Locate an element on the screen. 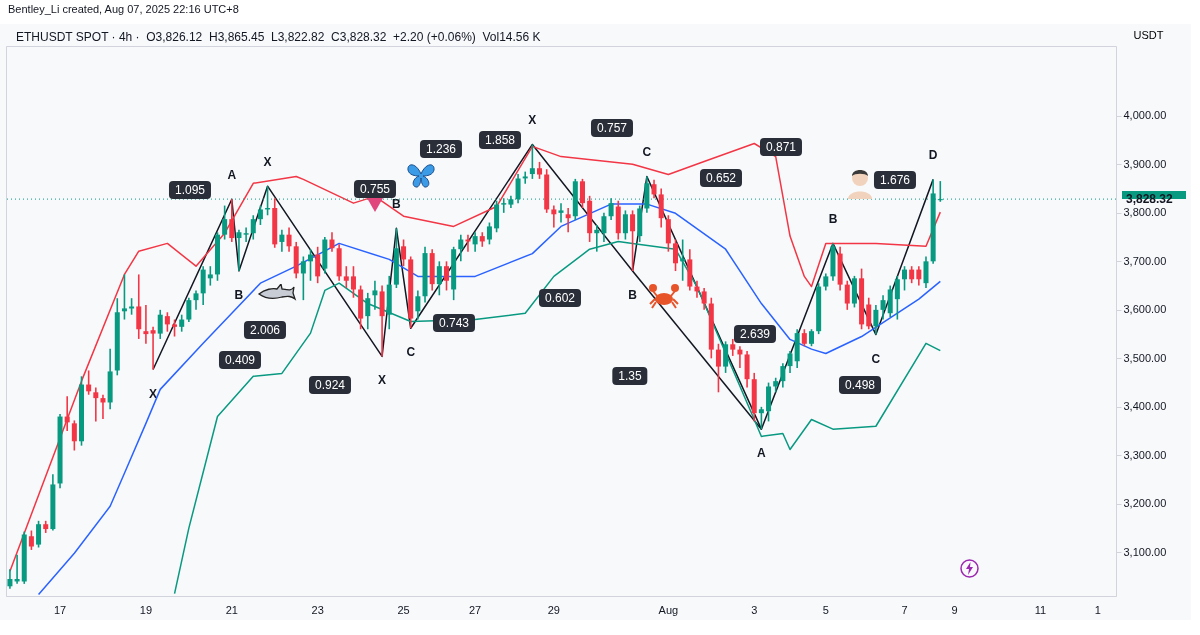 This screenshot has width=1200, height=635. annotation: 0.871 is located at coordinates (781, 147).